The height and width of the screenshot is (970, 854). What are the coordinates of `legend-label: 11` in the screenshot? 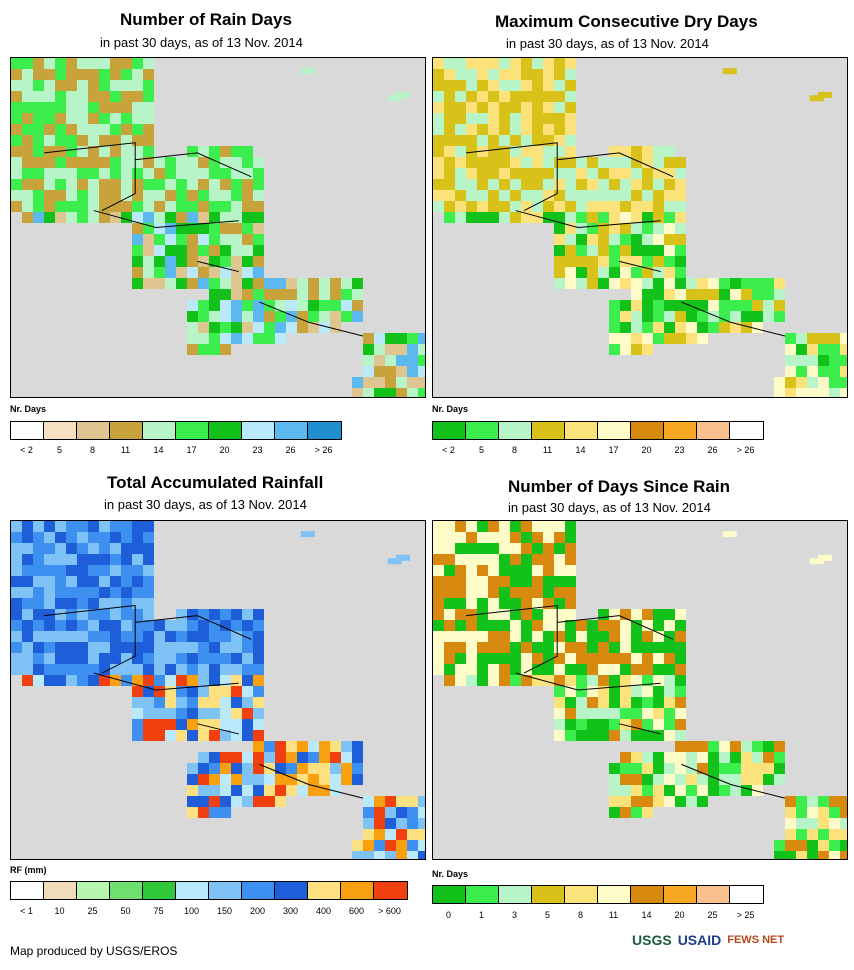 It's located at (547, 450).